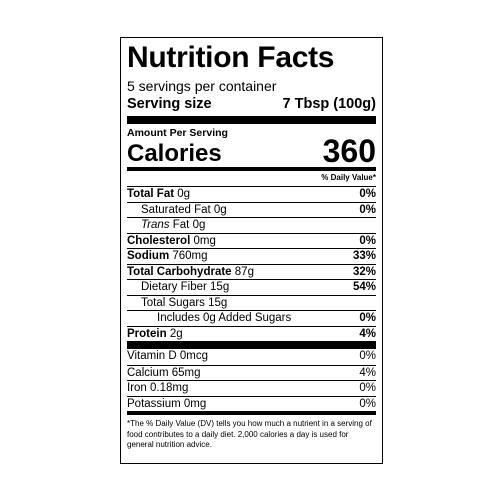  What do you see at coordinates (251, 388) in the screenshot?
I see `vitamin-row-iron: Iron 0.18mg 0%` at bounding box center [251, 388].